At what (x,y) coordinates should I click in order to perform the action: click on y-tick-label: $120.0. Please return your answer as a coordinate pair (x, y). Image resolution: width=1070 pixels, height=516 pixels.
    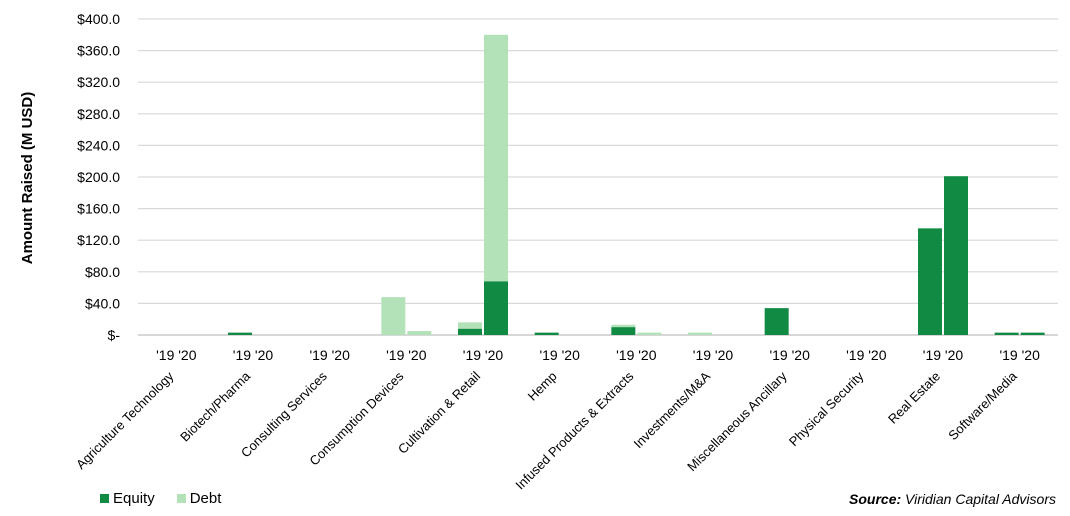
    Looking at the image, I should click on (98, 240).